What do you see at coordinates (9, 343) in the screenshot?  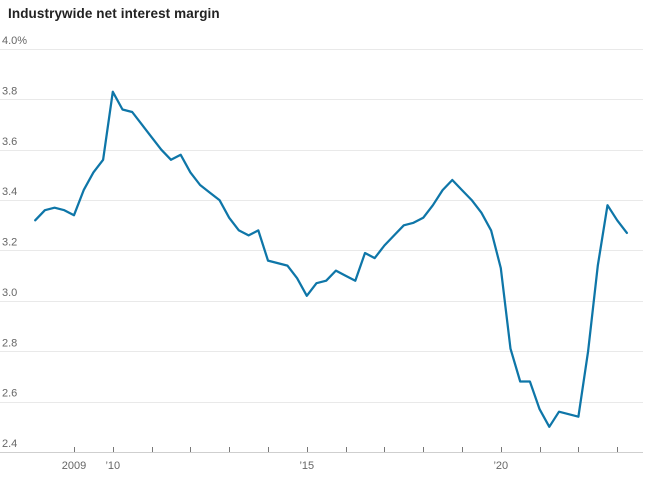 I see `y-axis-label: 2.8` at bounding box center [9, 343].